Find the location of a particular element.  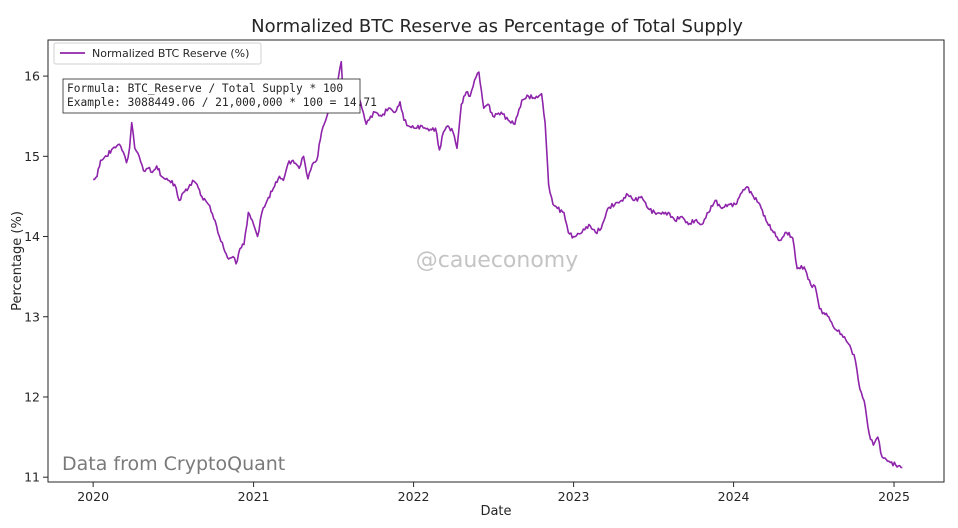

legend: Normalized BTC Reserve (%) is located at coordinates (157, 53).